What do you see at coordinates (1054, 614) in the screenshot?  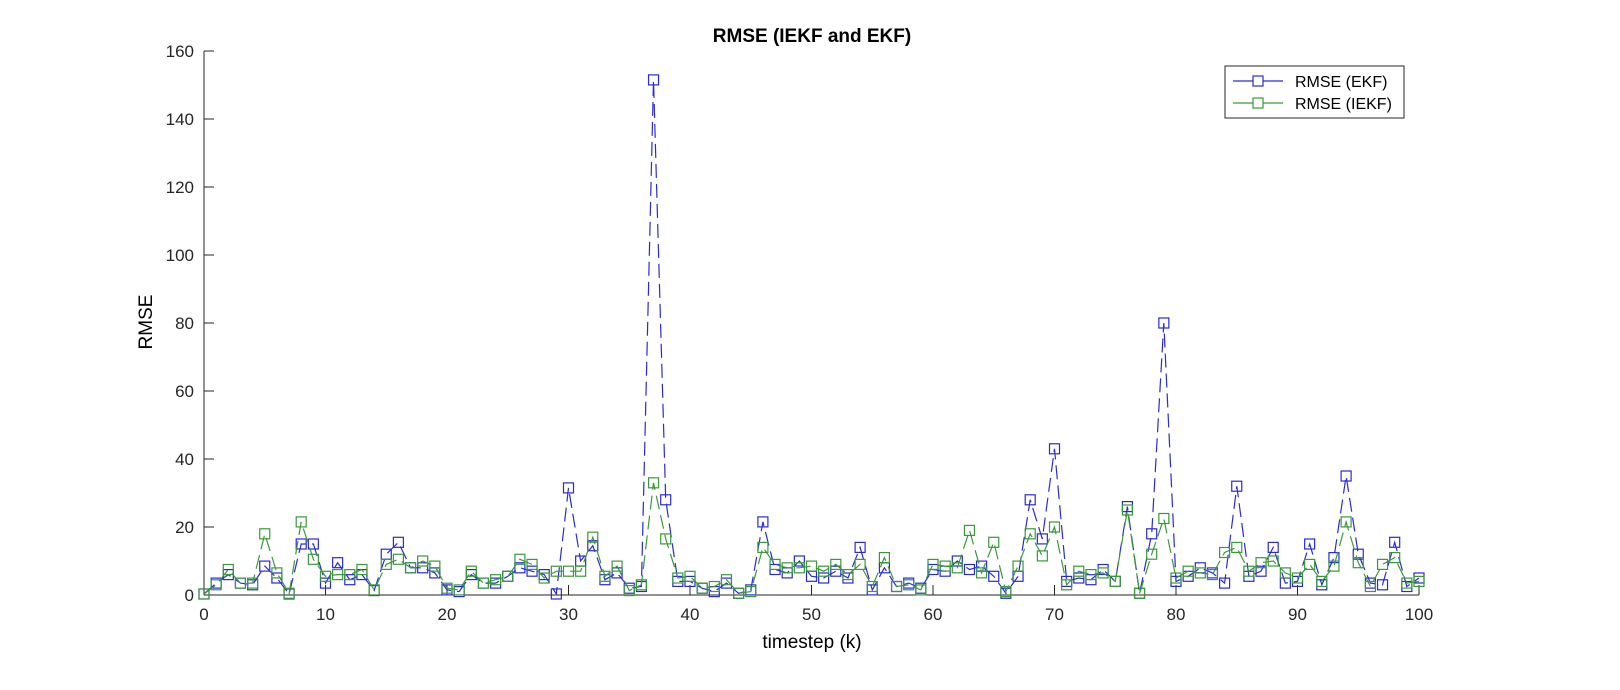 I see `x-tick-label: 70` at bounding box center [1054, 614].